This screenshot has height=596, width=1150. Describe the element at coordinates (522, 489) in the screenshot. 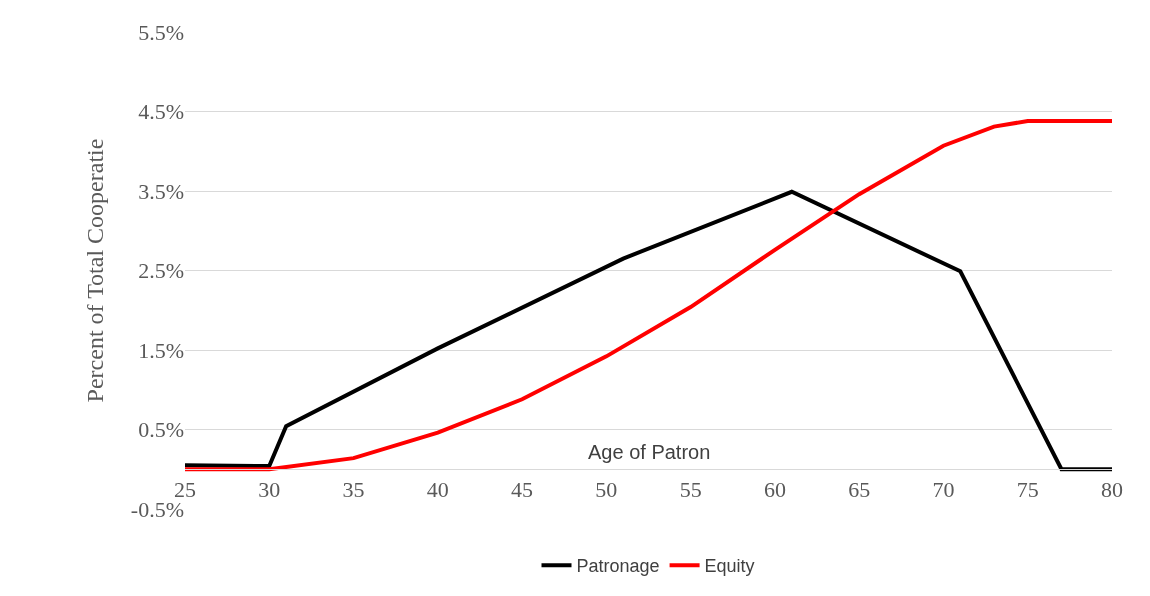

I see `x-tick-label: 45` at that location.